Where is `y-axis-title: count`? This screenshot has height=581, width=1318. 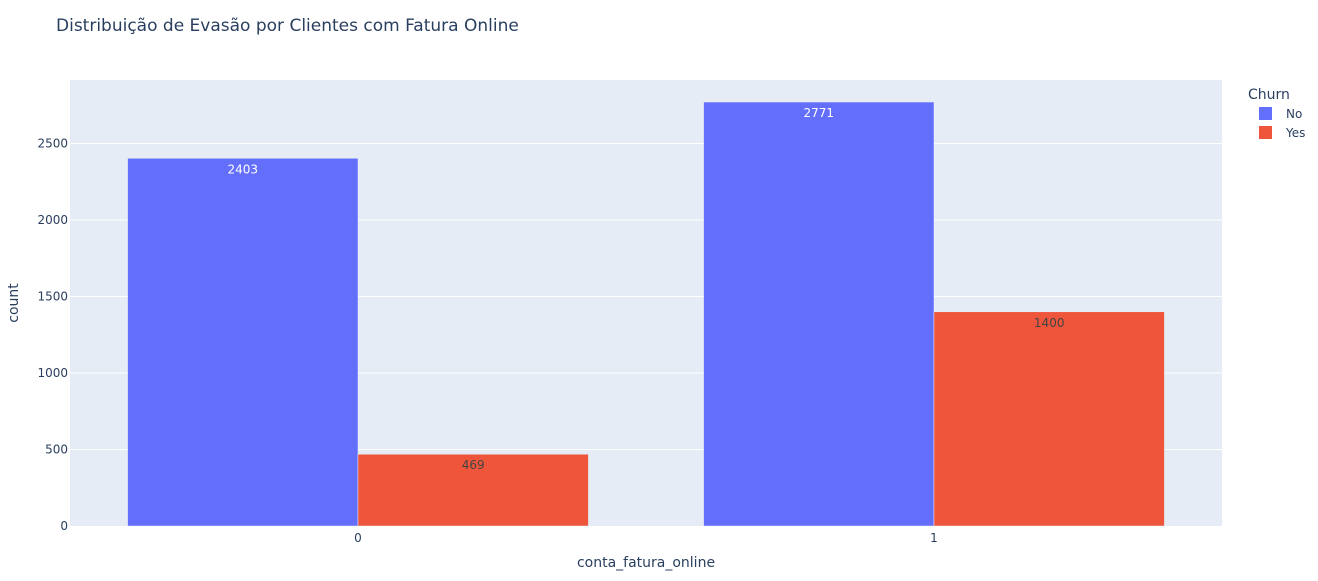
y-axis-title: count is located at coordinates (14, 303).